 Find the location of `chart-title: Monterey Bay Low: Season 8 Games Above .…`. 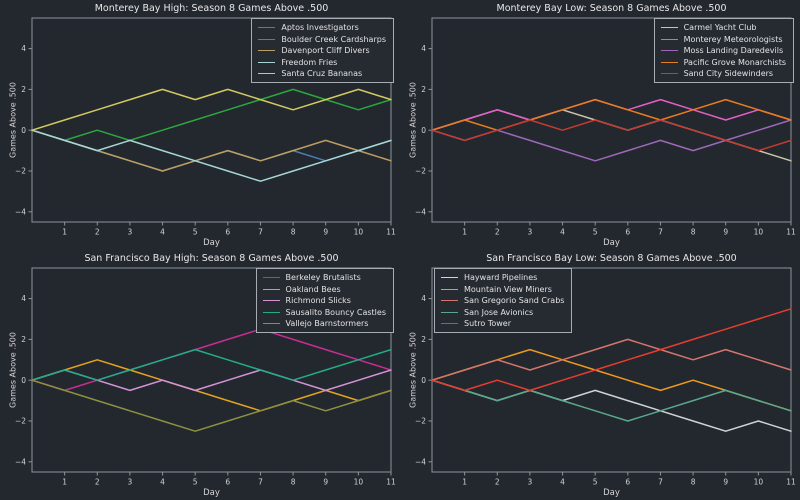

chart-title: Monterey Bay Low: Season 8 Games Above .… is located at coordinates (611, 8).